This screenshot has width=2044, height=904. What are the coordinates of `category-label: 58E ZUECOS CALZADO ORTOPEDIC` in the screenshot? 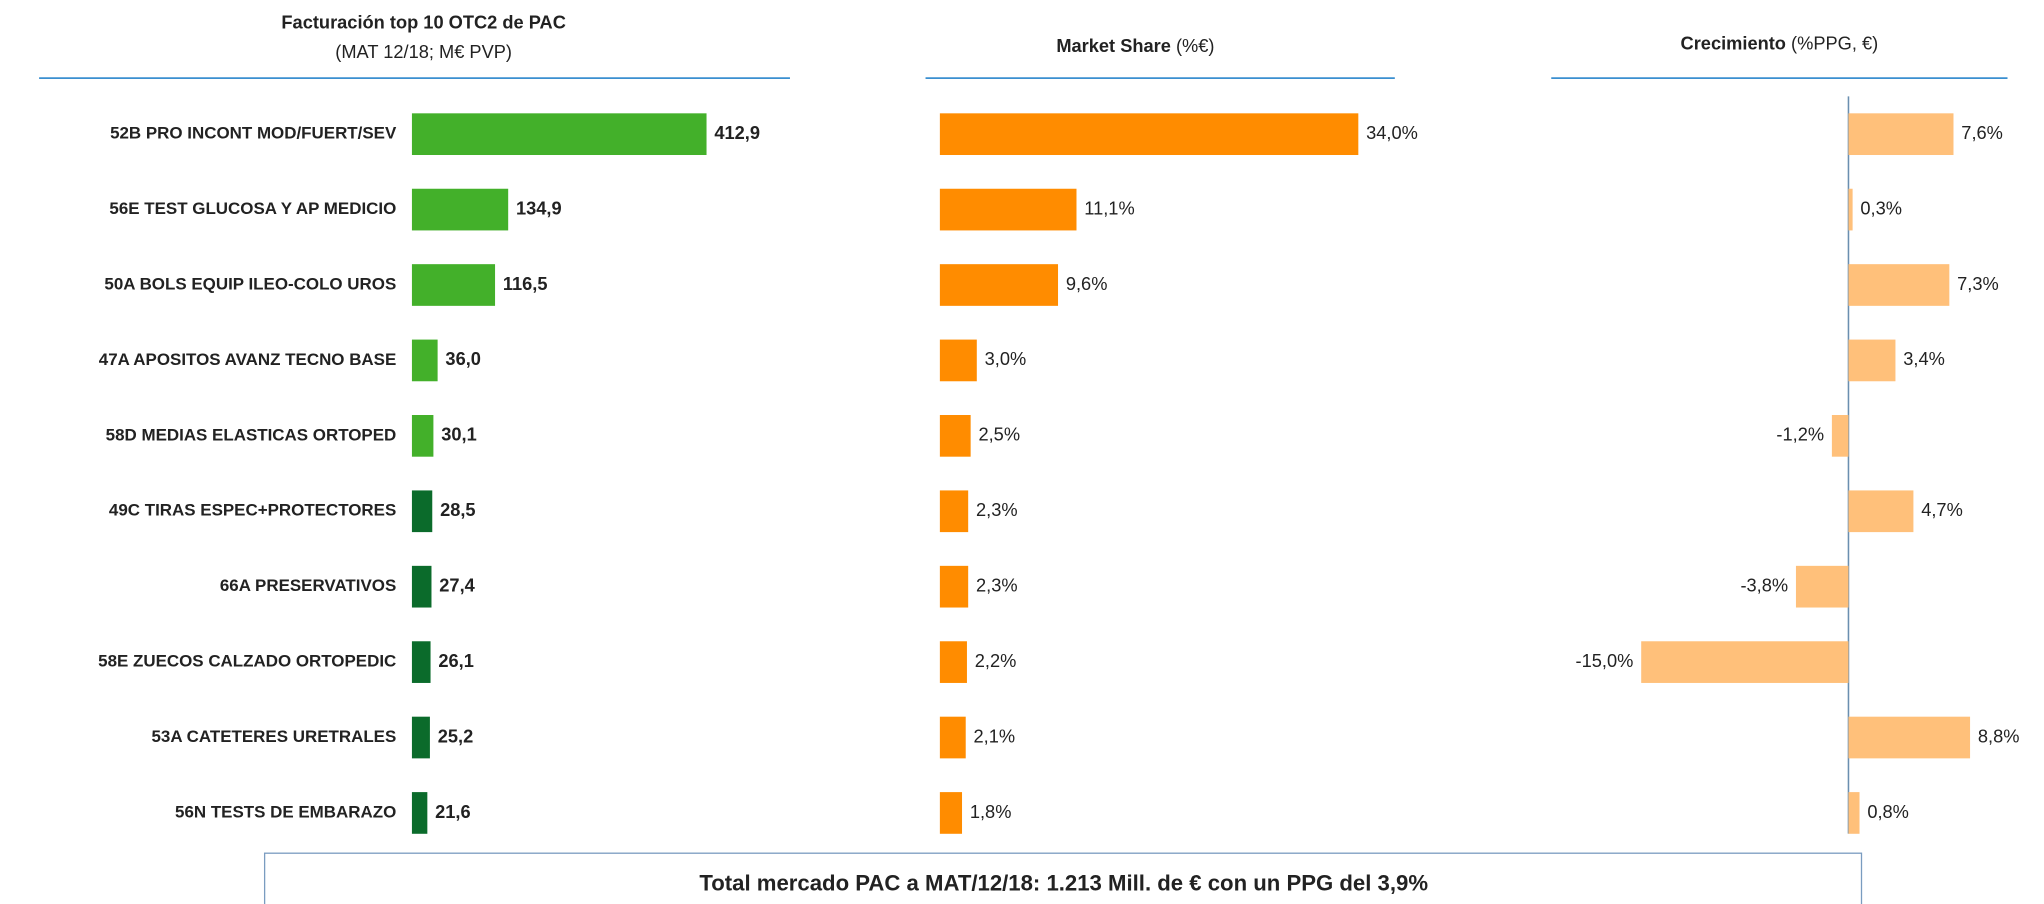 It's located at (247, 661).